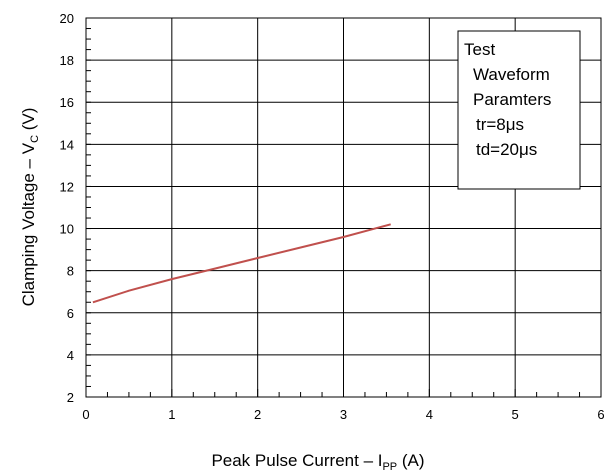 The width and height of the screenshot is (608, 476). What do you see at coordinates (70, 355) in the screenshot?
I see `y-tick-label: 4` at bounding box center [70, 355].